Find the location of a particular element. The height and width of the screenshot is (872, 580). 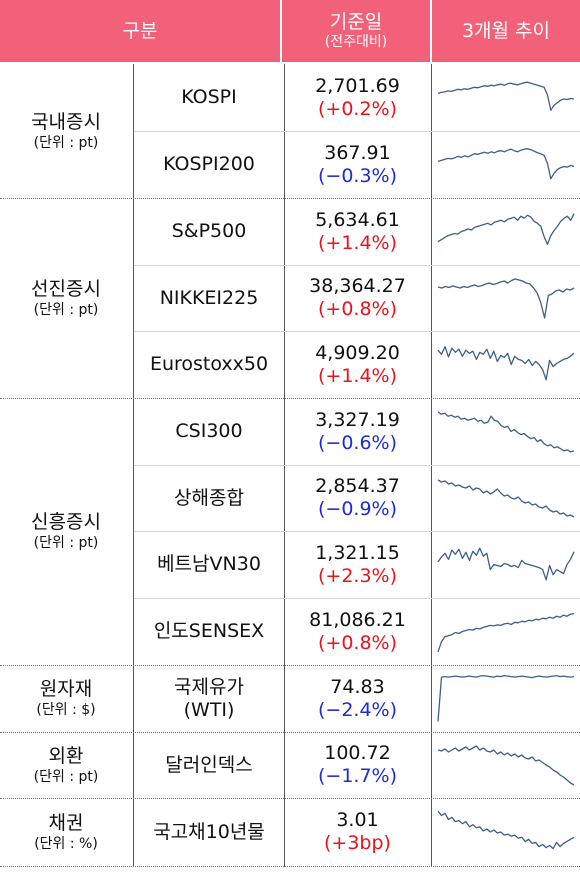

index-name: Eurostoxx50 is located at coordinates (209, 364).